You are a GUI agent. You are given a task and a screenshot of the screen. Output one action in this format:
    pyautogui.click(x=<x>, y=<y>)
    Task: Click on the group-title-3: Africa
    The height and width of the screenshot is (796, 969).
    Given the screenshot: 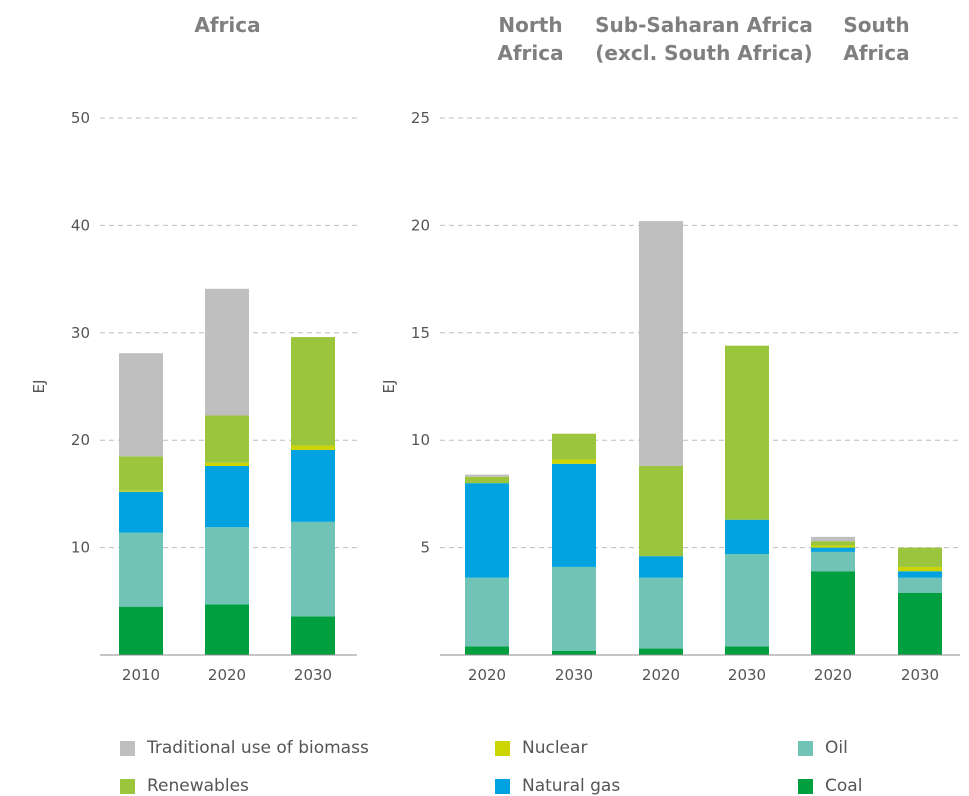 What is the action you would take?
    pyautogui.click(x=876, y=53)
    